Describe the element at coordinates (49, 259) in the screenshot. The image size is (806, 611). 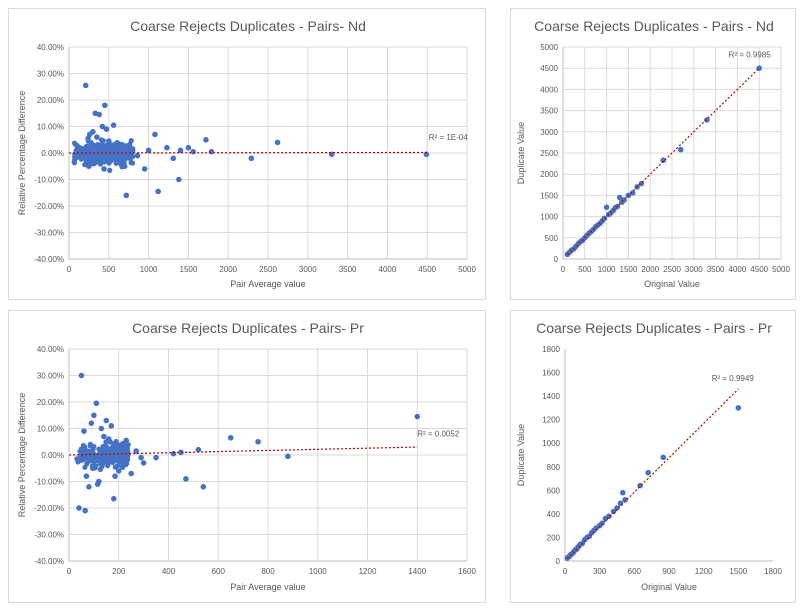
I see `y-tick-label: -40.00%` at that location.